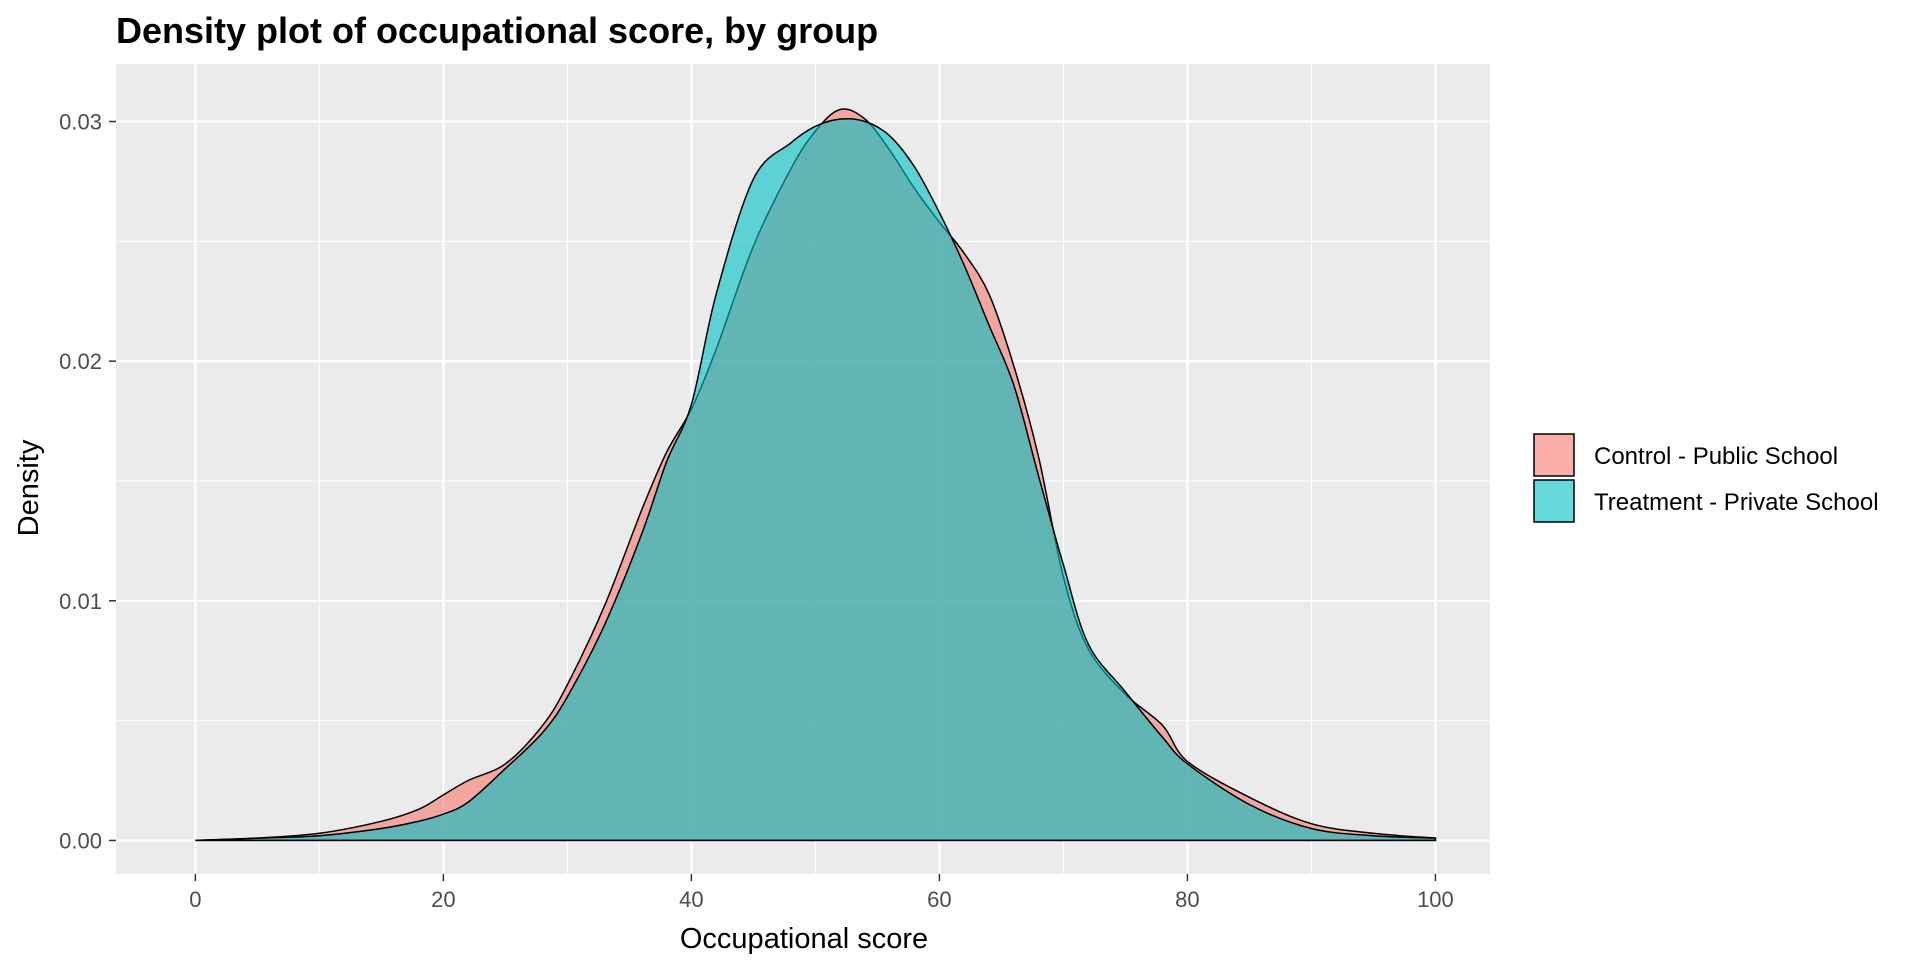 This screenshot has width=1920, height=960. What do you see at coordinates (1736, 502) in the screenshot?
I see `legend-label: Treatment - Private School` at bounding box center [1736, 502].